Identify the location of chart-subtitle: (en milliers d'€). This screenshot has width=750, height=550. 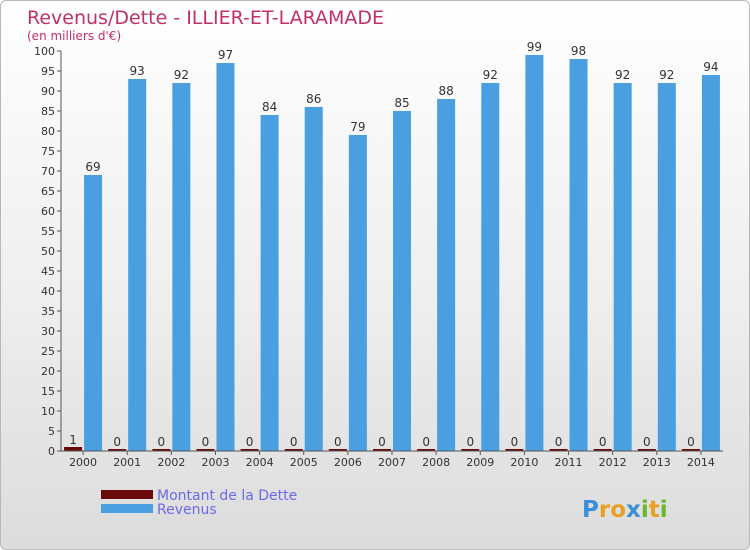
(74, 36).